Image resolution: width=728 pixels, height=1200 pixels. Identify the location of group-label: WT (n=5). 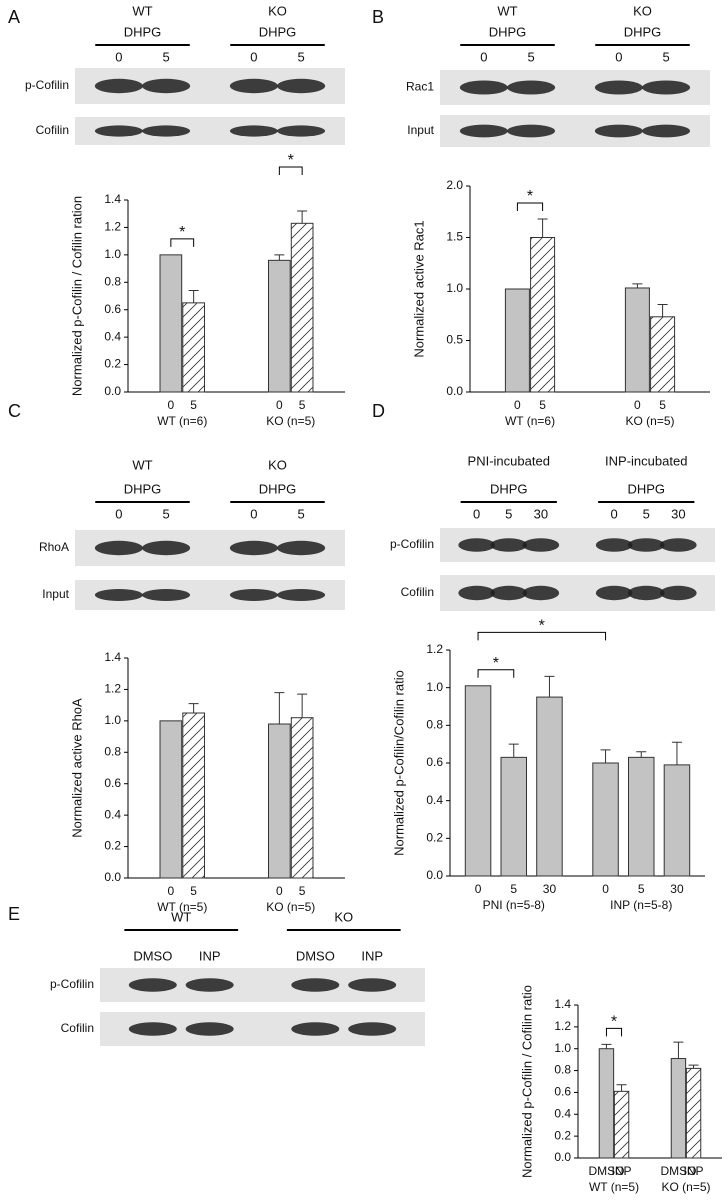
(182, 907).